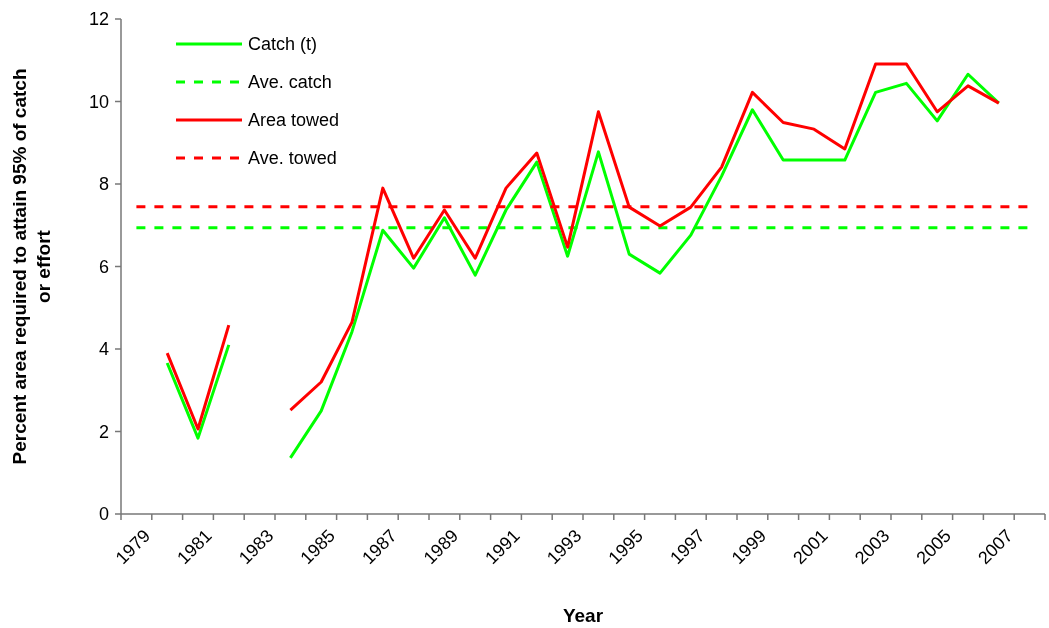 The image size is (1049, 628). What do you see at coordinates (98, 101) in the screenshot?
I see `y-tick-label: 10` at bounding box center [98, 101].